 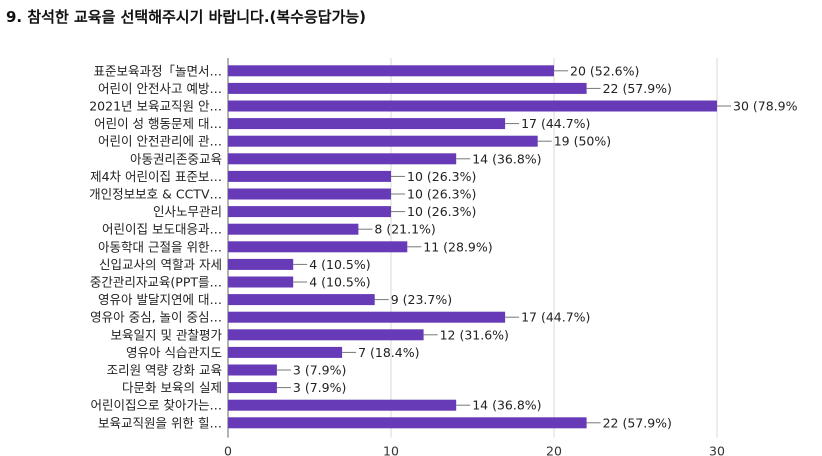 I want to click on data-label: 30 (78.9%), so click(x=767, y=106).